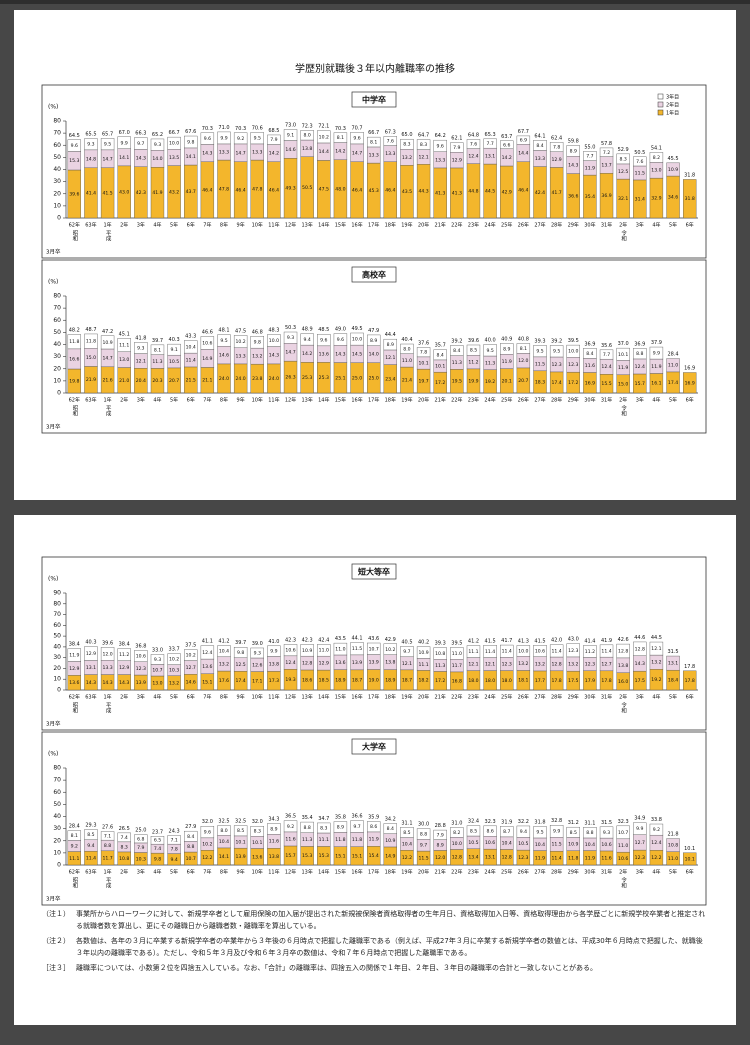 This screenshot has height=1045, width=750. What do you see at coordinates (523, 822) in the screenshot?
I see `total-label: 32.2` at bounding box center [523, 822].